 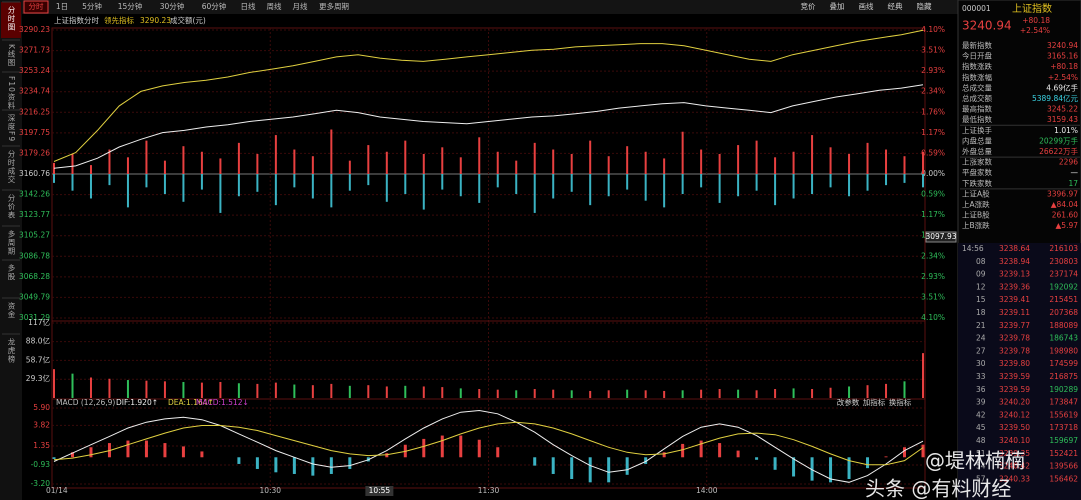 I want to click on tick-price: 3239.41, so click(x=1014, y=299).